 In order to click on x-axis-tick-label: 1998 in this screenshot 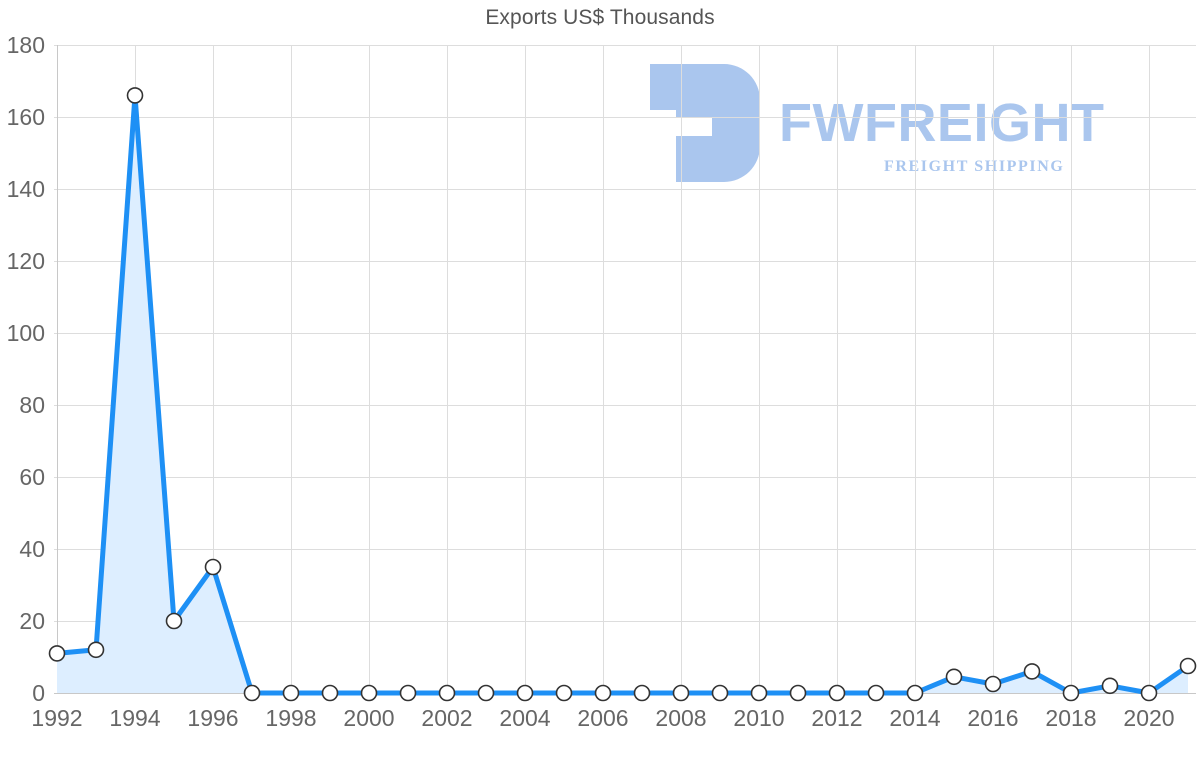, I will do `click(290, 718)`.